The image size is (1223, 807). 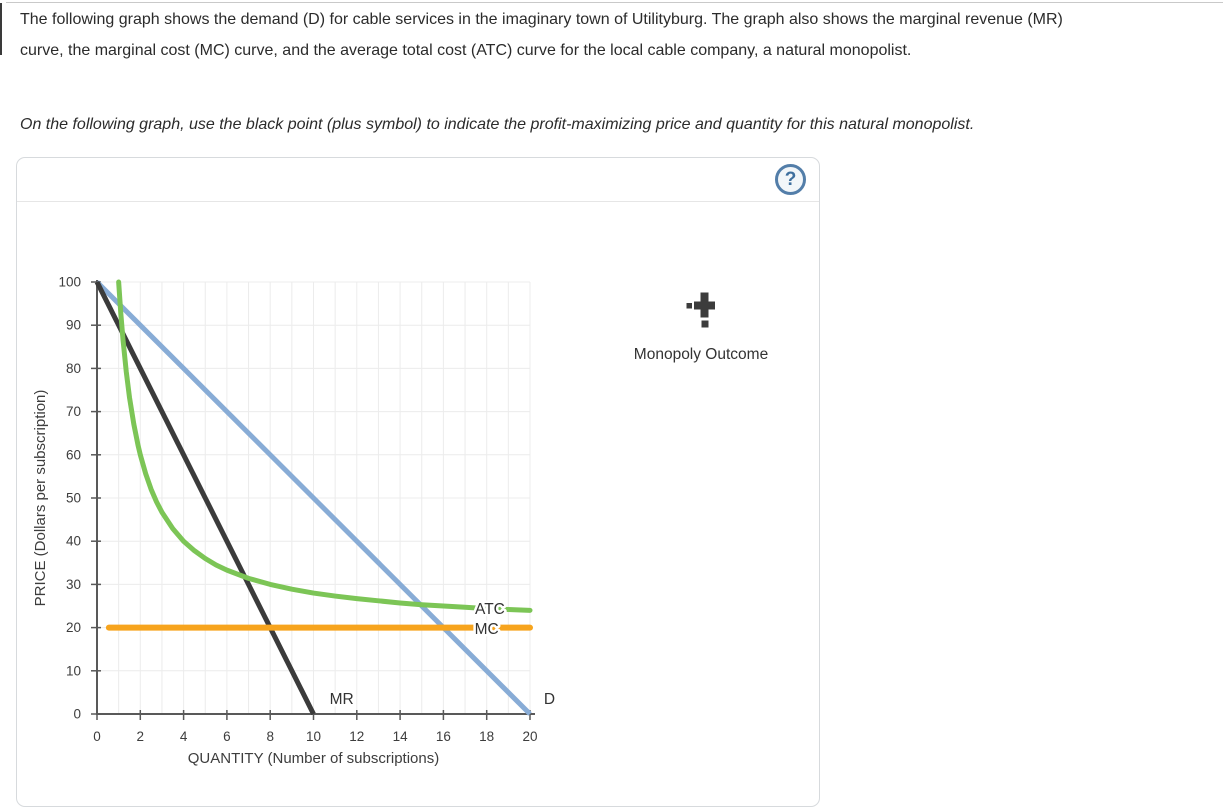 What do you see at coordinates (356, 736) in the screenshot?
I see `svg-text: 12` at bounding box center [356, 736].